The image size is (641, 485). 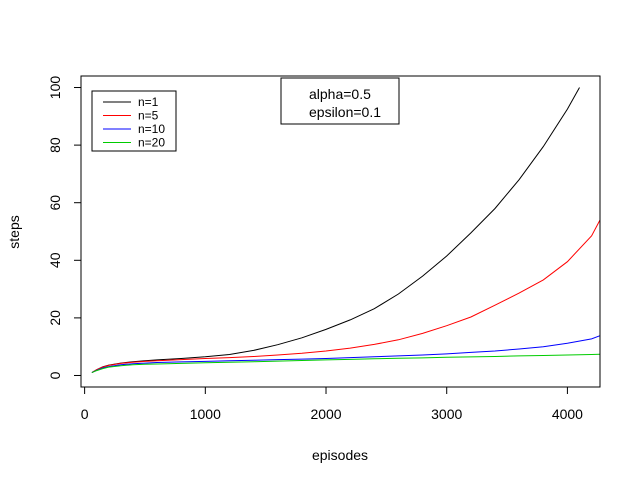 What do you see at coordinates (340, 455) in the screenshot?
I see `x-axis-label: episodes` at bounding box center [340, 455].